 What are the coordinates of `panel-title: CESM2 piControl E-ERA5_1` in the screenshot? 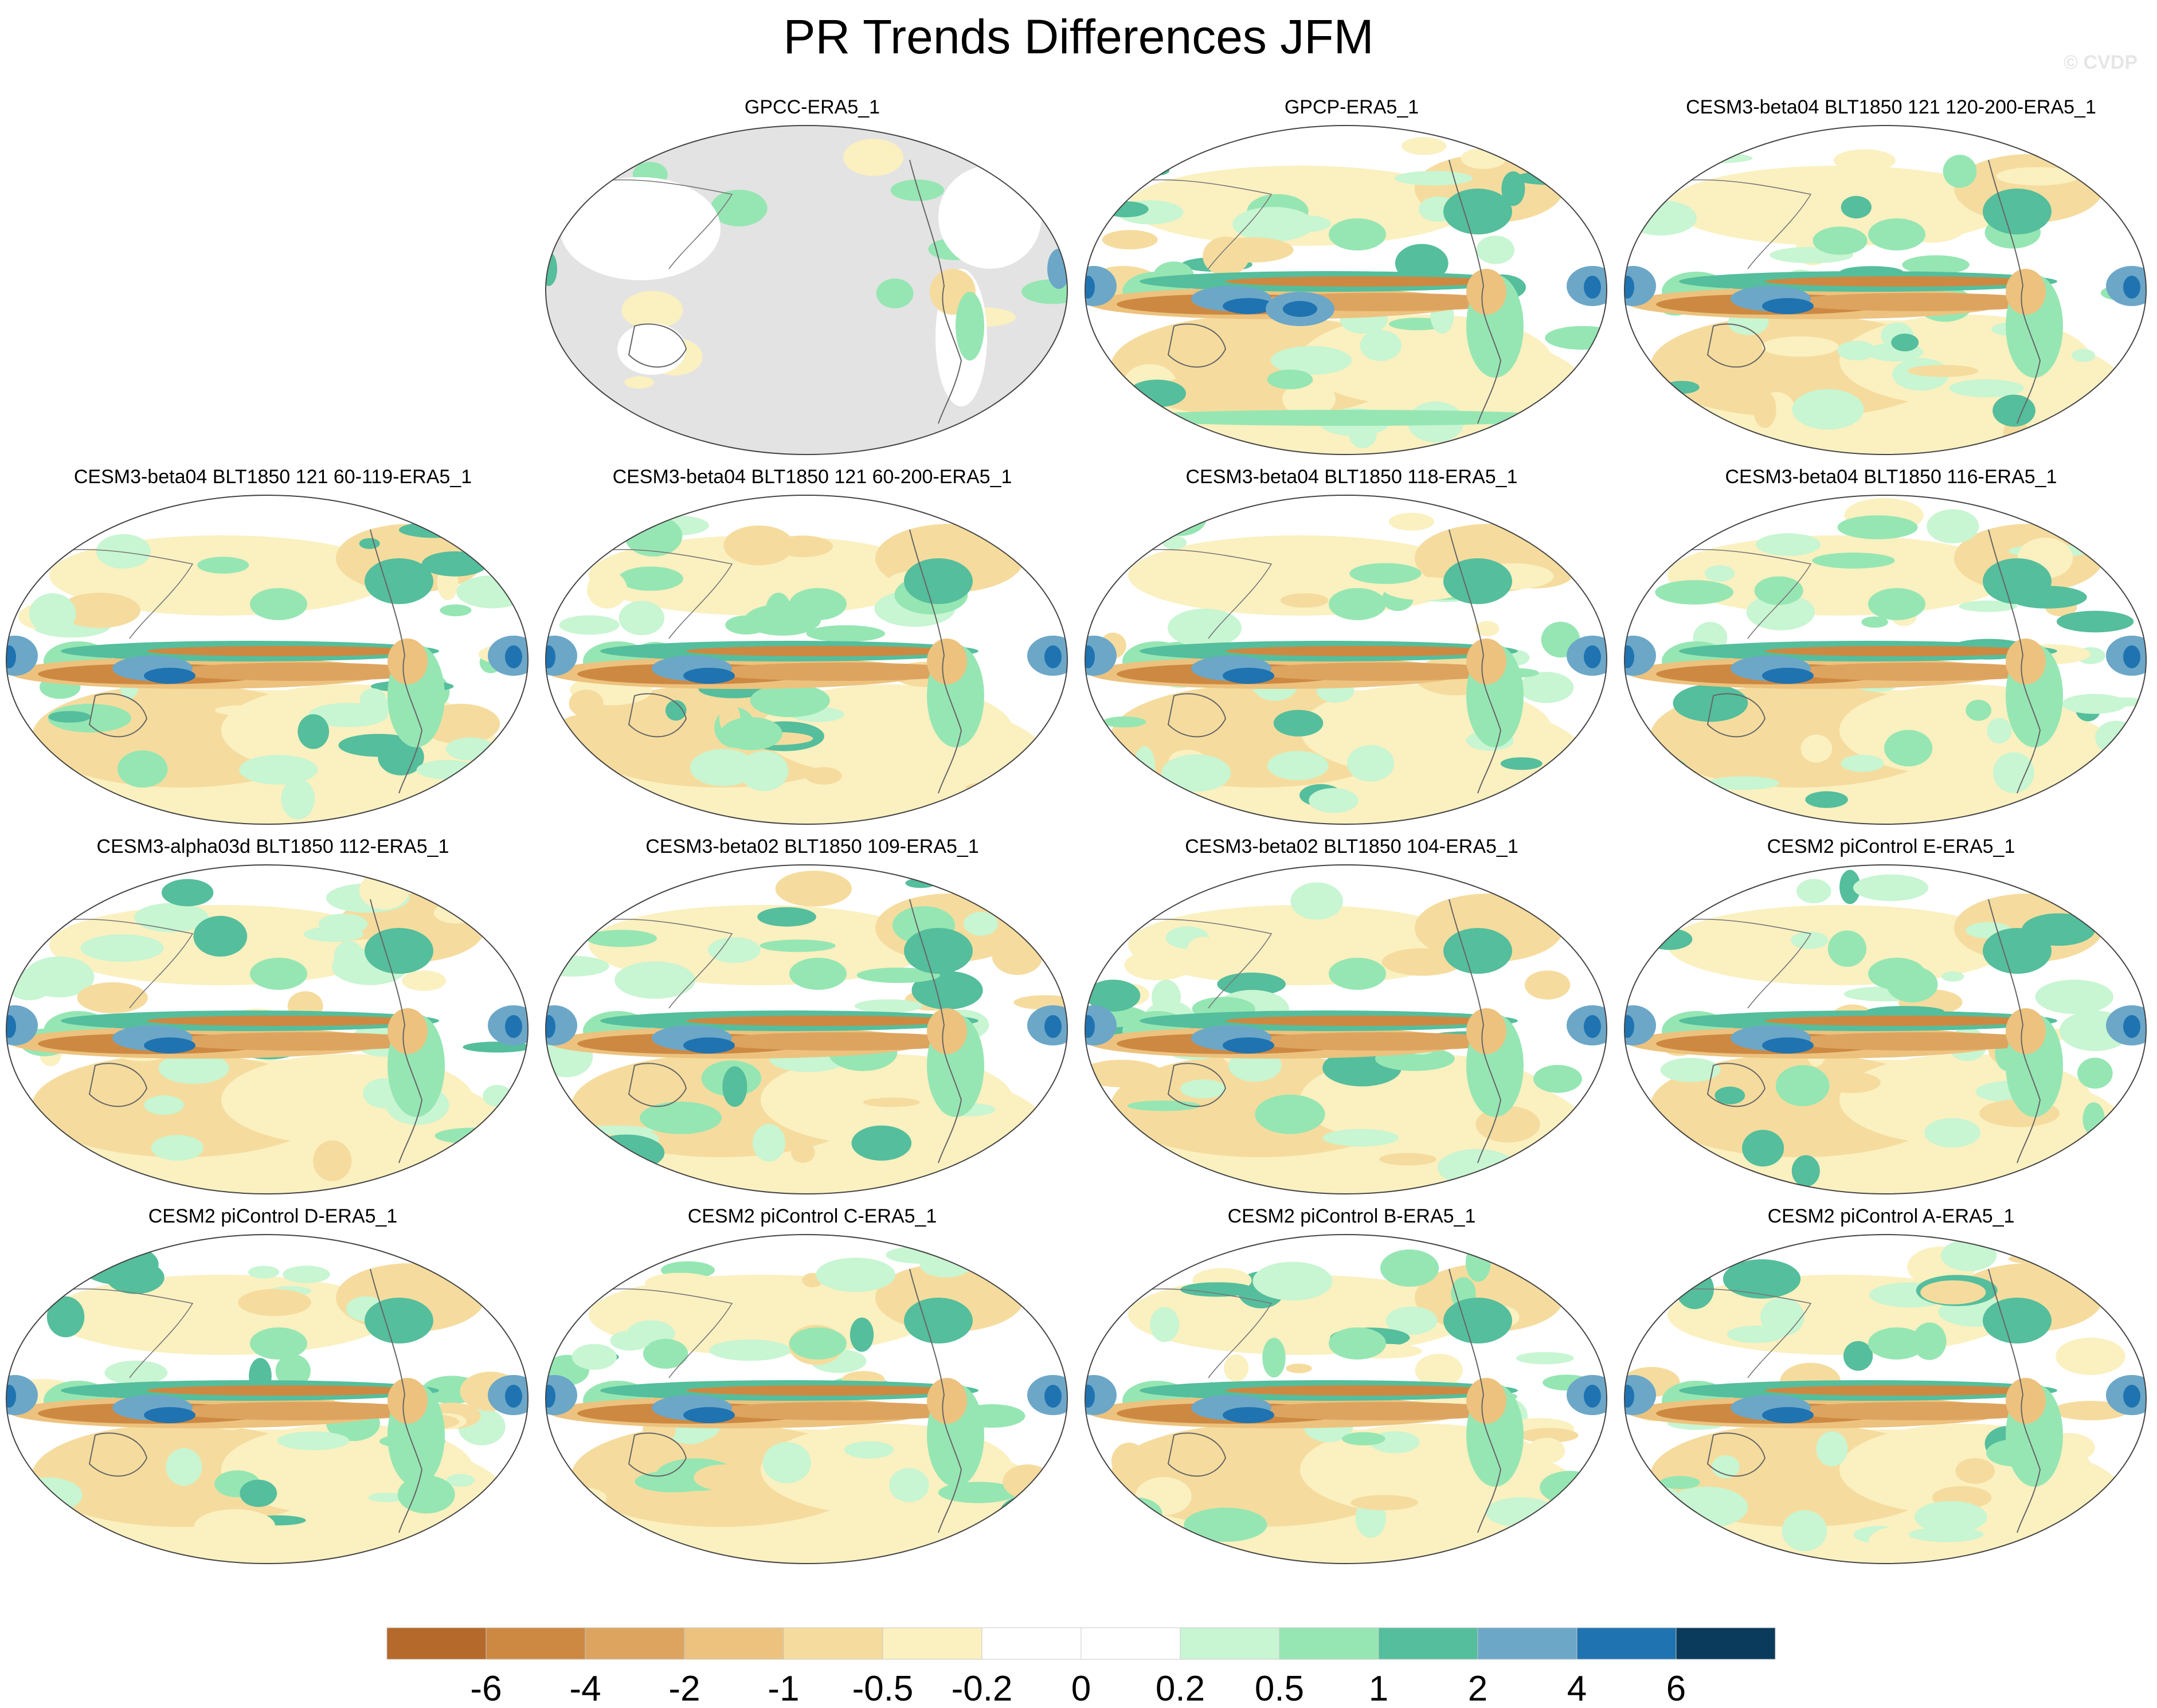 It's located at (1891, 846).